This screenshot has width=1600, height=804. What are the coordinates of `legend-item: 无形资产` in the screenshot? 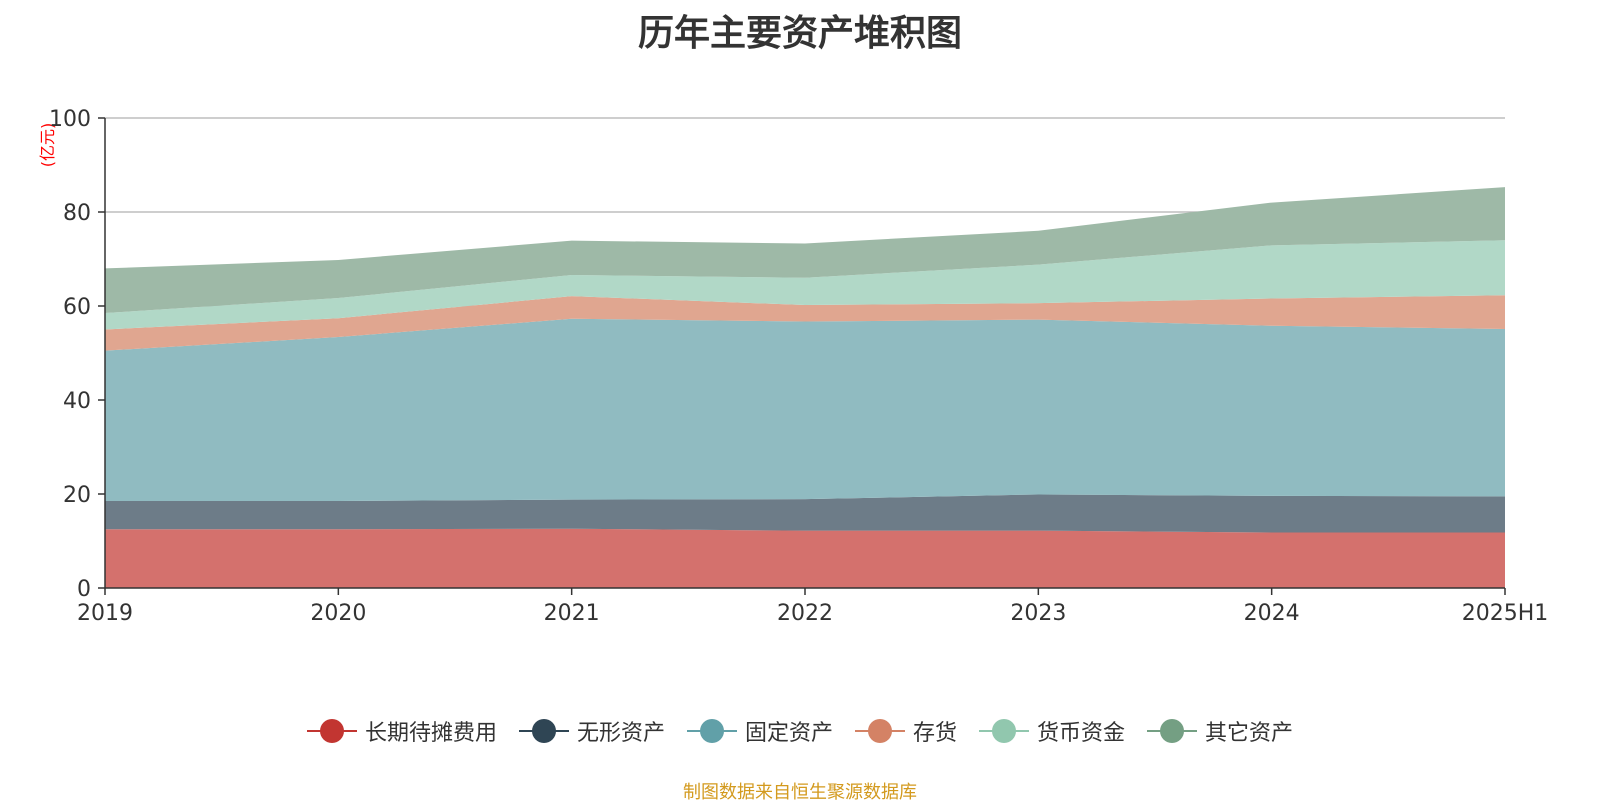 It's located at (591, 731).